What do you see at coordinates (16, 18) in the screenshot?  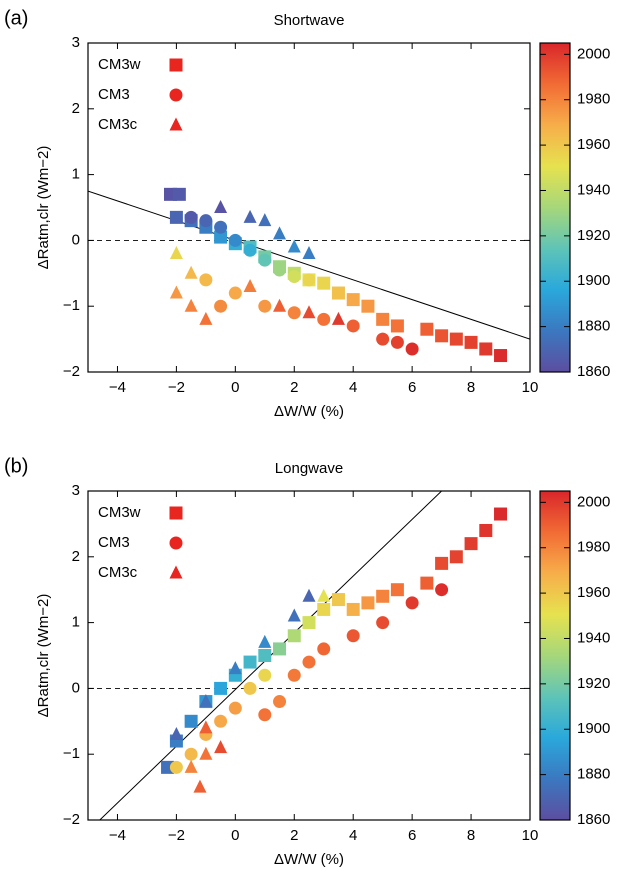 I see `panel-label: (a)` at bounding box center [16, 18].